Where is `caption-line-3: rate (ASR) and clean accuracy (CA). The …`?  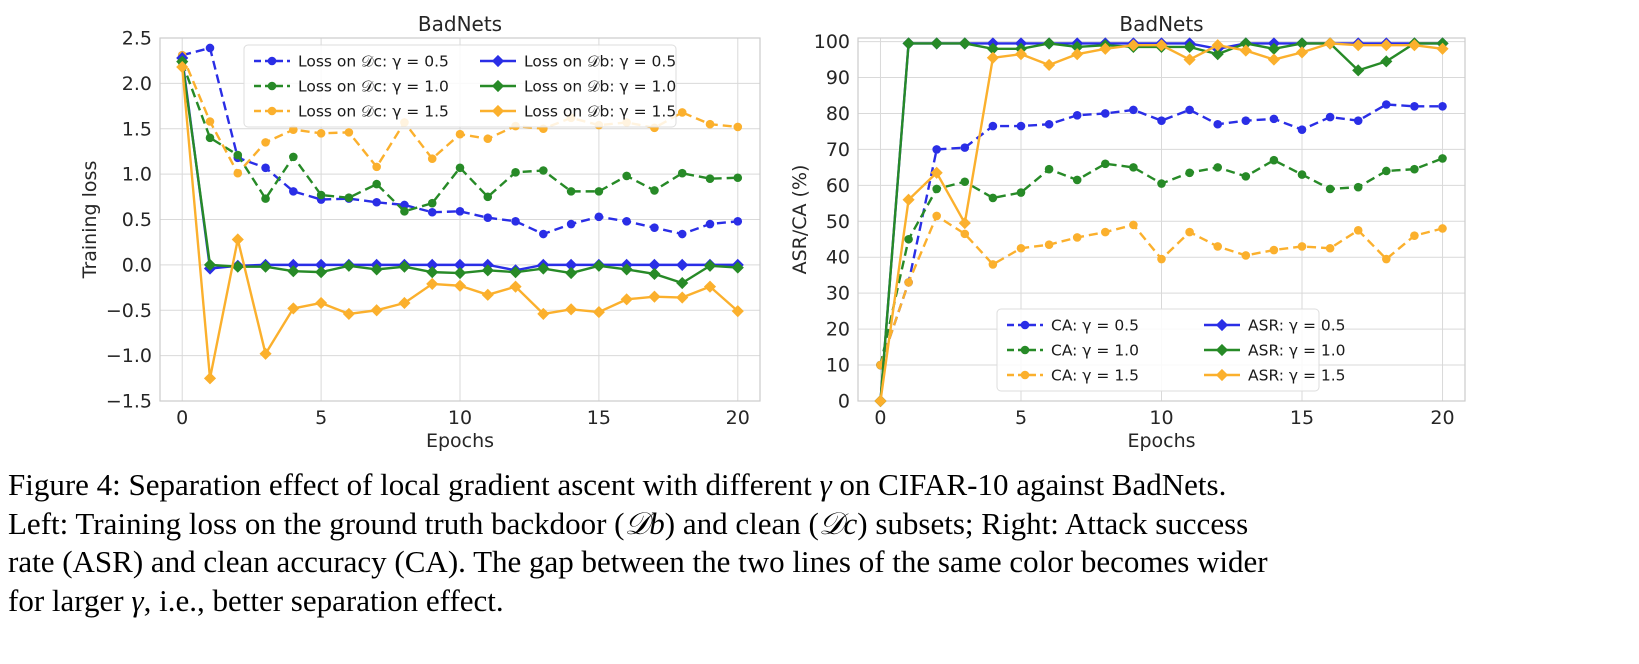 caption-line-3: rate (ASR) and clean accuracy (CA). The … is located at coordinates (638, 561).